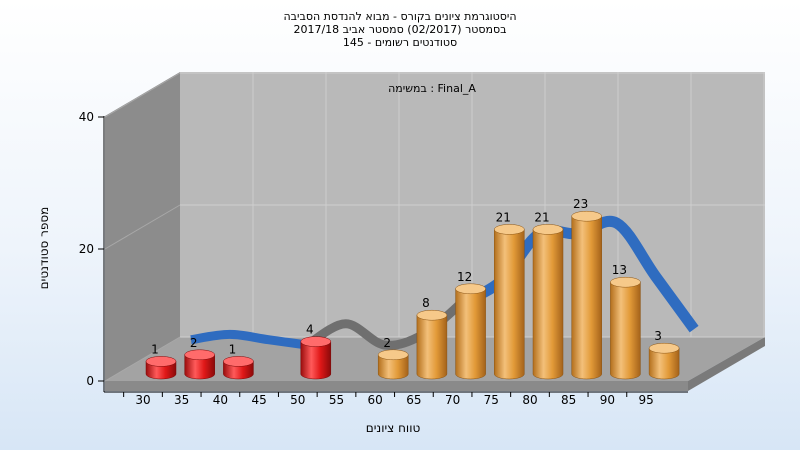  I want to click on annotation-label: במשימה : Final_A, so click(432, 88).